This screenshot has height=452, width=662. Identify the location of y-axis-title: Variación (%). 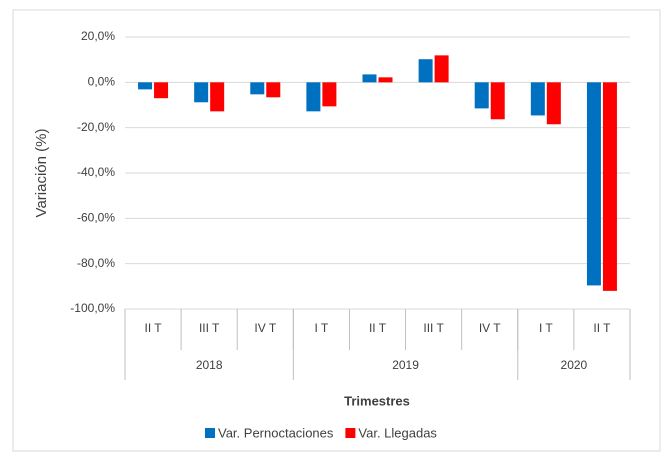
(41, 173).